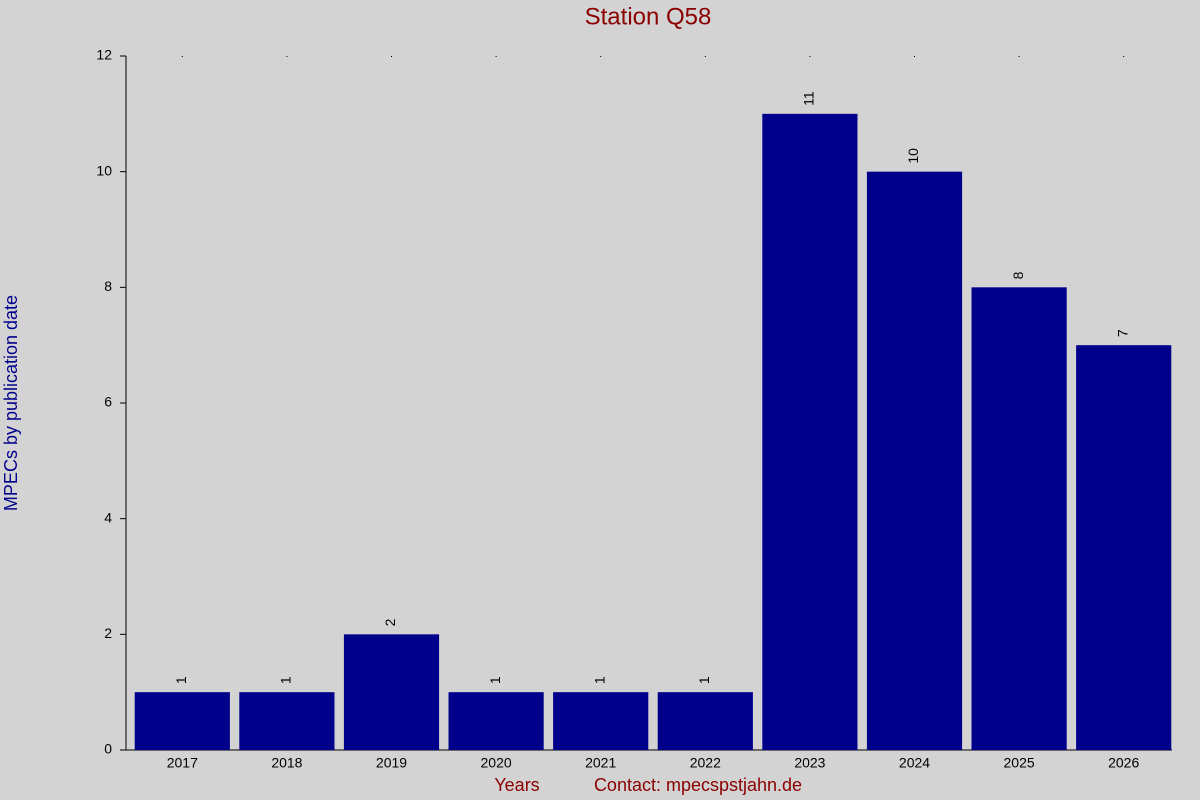 This screenshot has width=1200, height=800. What do you see at coordinates (496, 763) in the screenshot?
I see `x-tick-label: 2020` at bounding box center [496, 763].